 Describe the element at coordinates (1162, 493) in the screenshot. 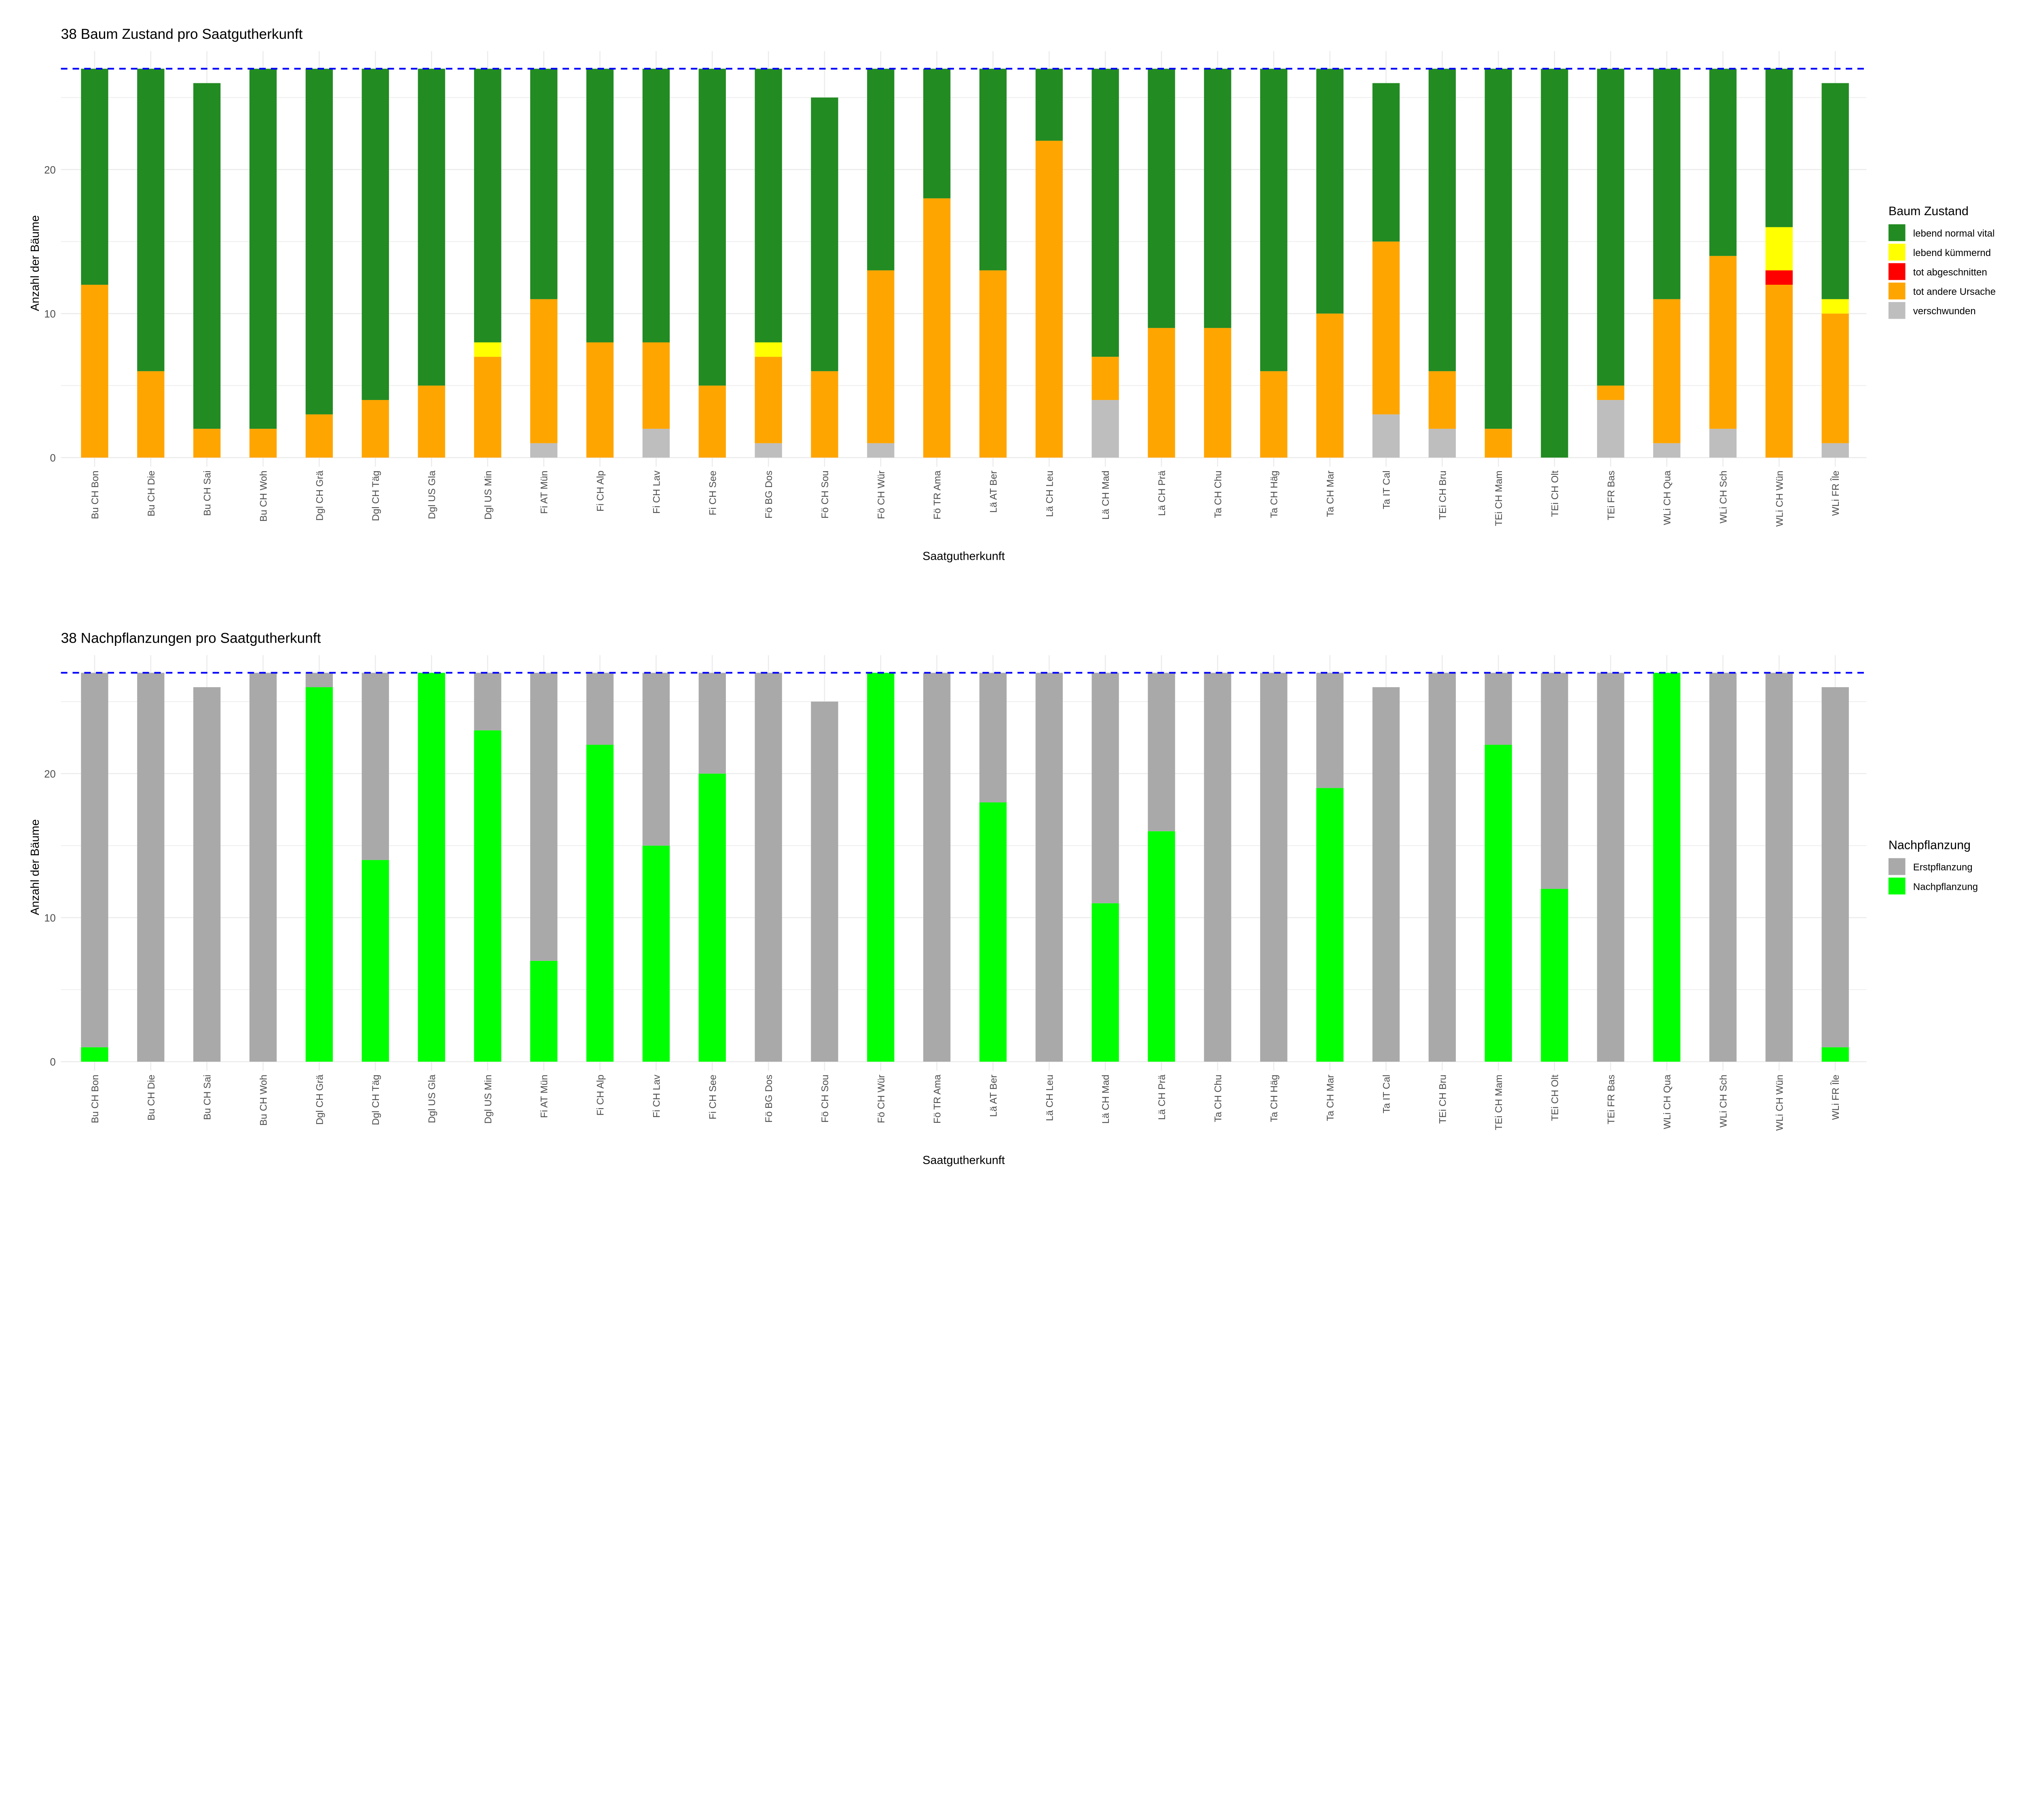

I see `x-tick-label: Lä CH Prä` at that location.